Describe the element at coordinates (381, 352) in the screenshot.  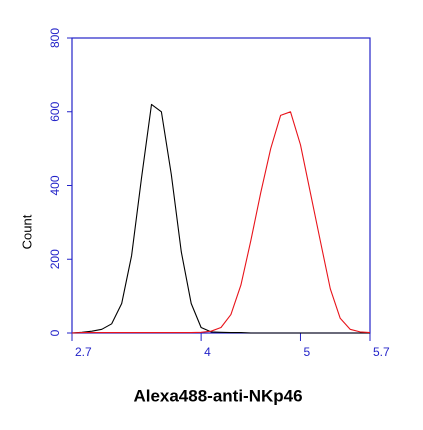
I see `x-tick-label: 5.7` at that location.